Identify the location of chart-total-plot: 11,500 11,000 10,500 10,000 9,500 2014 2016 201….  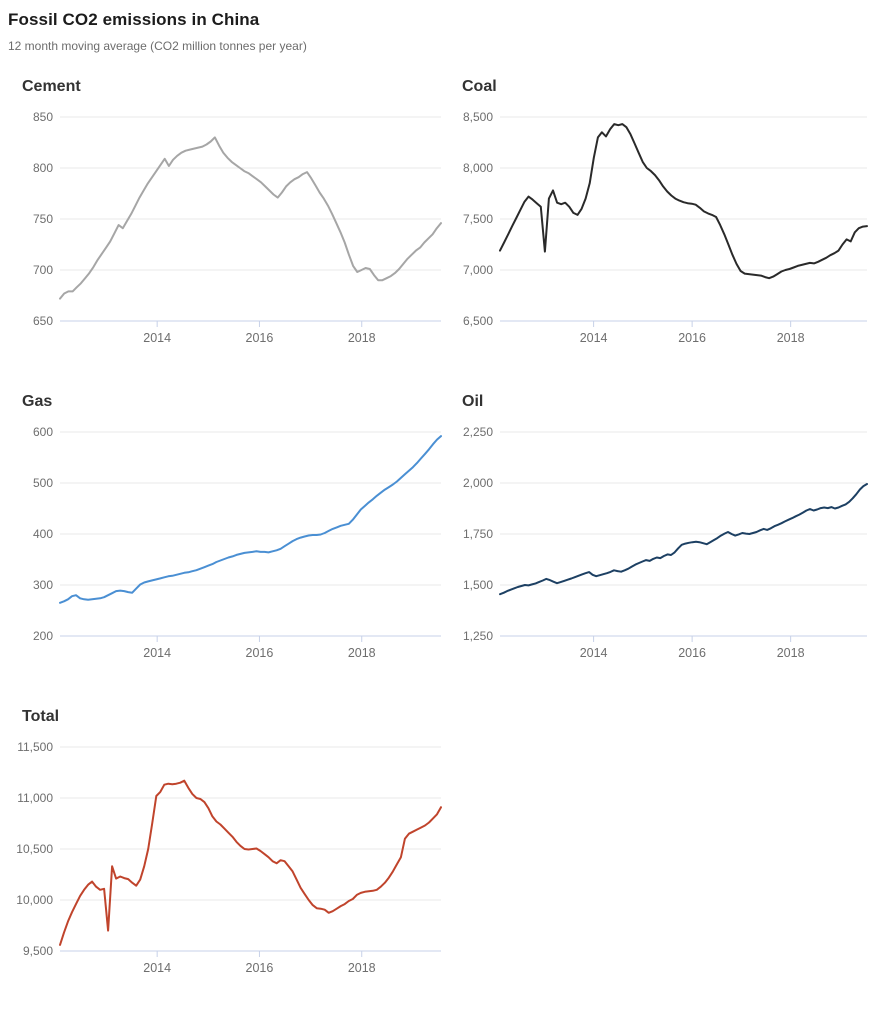
(229, 857).